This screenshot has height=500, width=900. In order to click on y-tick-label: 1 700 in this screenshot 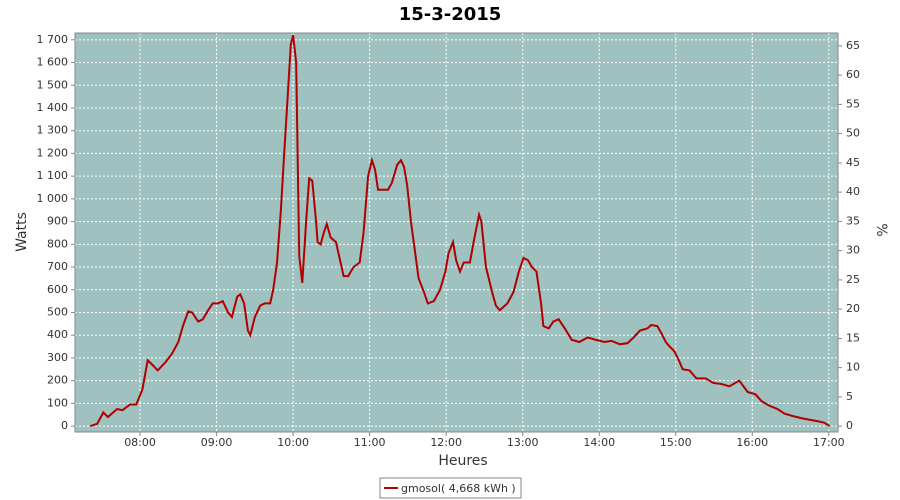, I will do `click(53, 39)`.